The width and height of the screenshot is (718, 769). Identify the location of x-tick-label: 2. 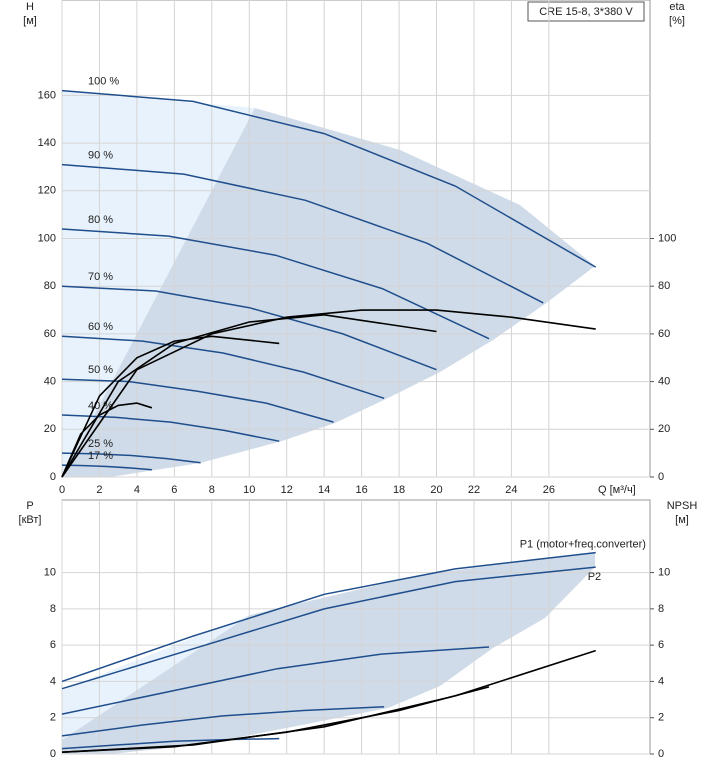
(99, 490).